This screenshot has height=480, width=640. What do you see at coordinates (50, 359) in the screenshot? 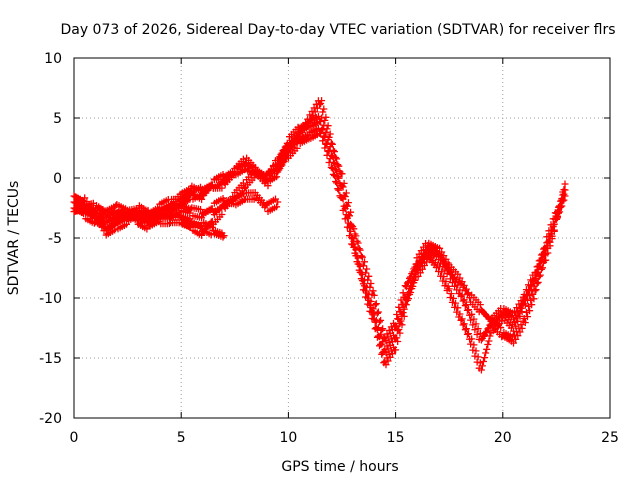
I see `y-tick-label: -15` at bounding box center [50, 359].